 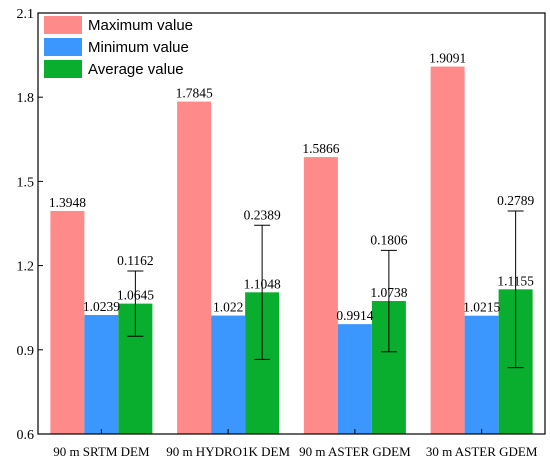 What do you see at coordinates (26, 182) in the screenshot?
I see `y-tick-label-4: 1.5` at bounding box center [26, 182].